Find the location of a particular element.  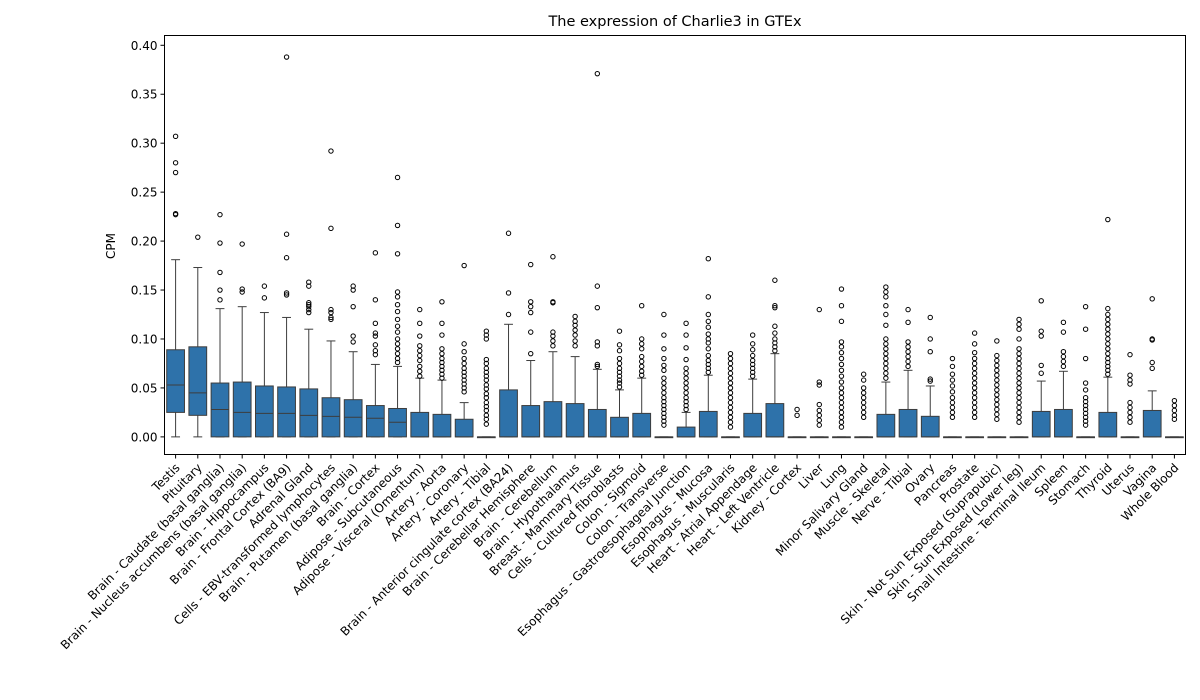

y-tick-label: 0.40 is located at coordinates (144, 46).